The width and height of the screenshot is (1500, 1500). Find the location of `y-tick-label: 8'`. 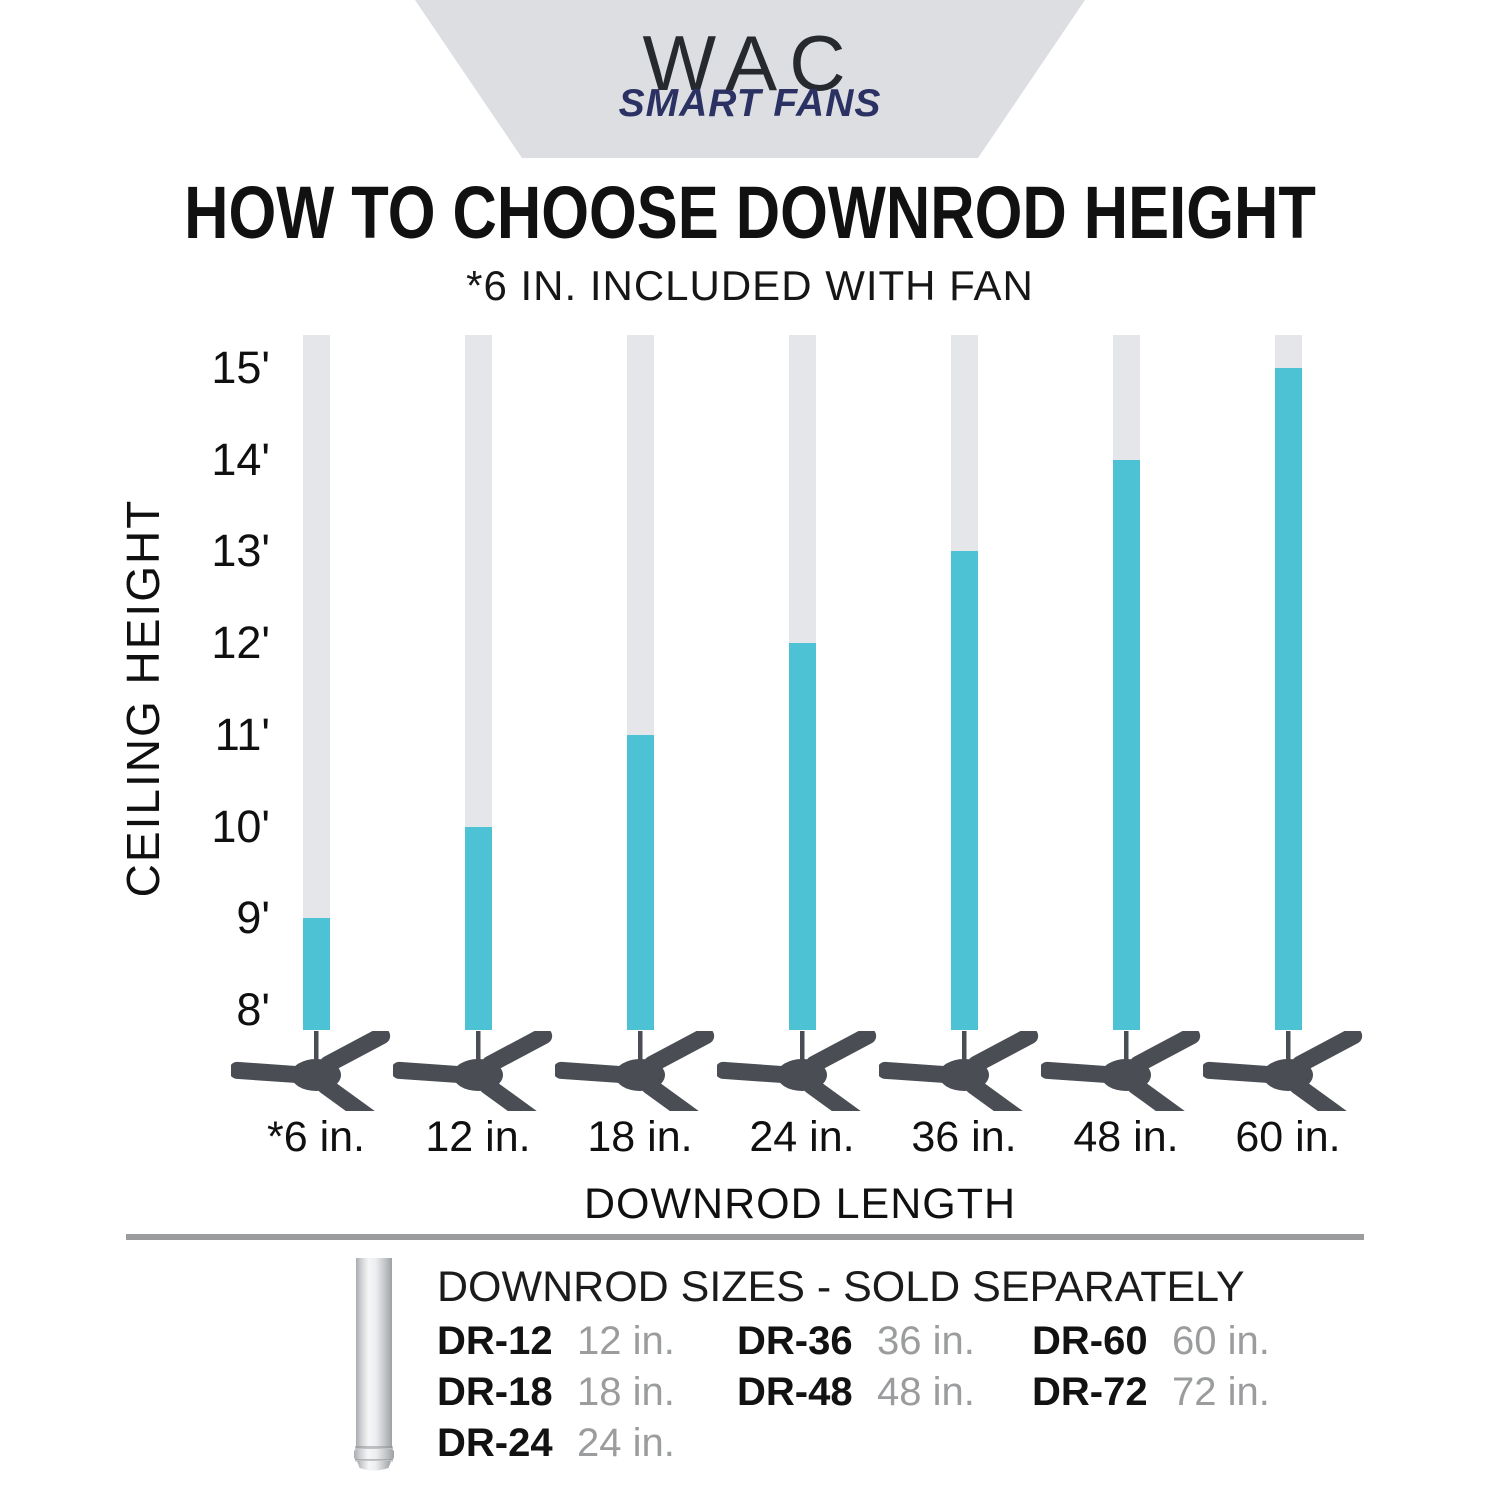

y-tick-label: 8' is located at coordinates (253, 1009).